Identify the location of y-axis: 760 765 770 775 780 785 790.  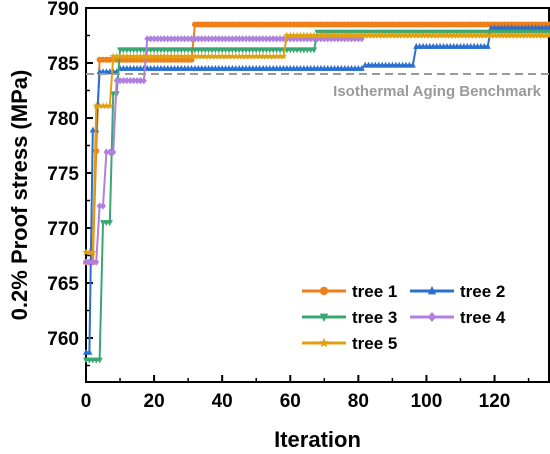
(70, 183).